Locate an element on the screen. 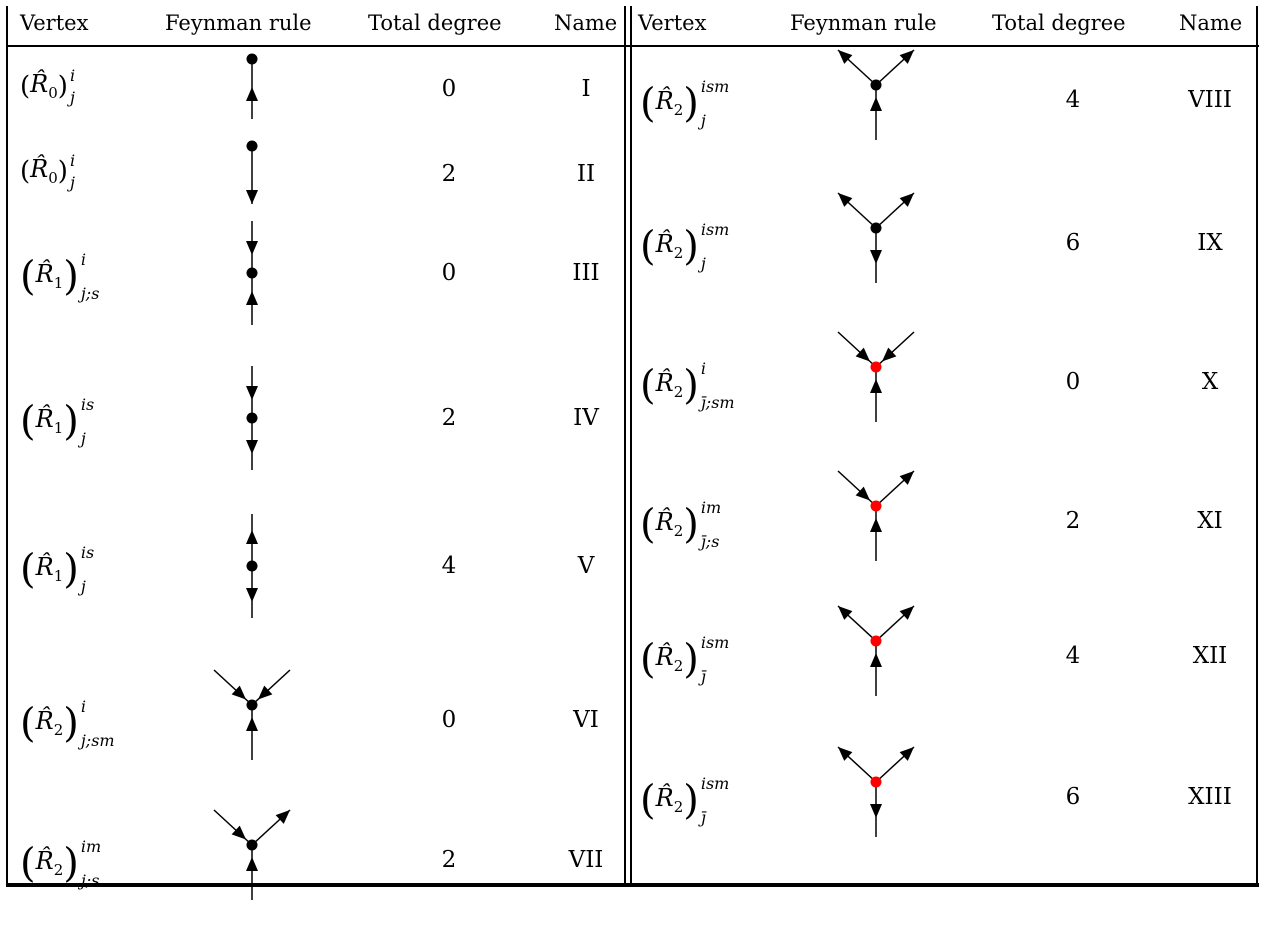 The width and height of the screenshot is (1265, 935). row-name: XI is located at coordinates (1210, 521).